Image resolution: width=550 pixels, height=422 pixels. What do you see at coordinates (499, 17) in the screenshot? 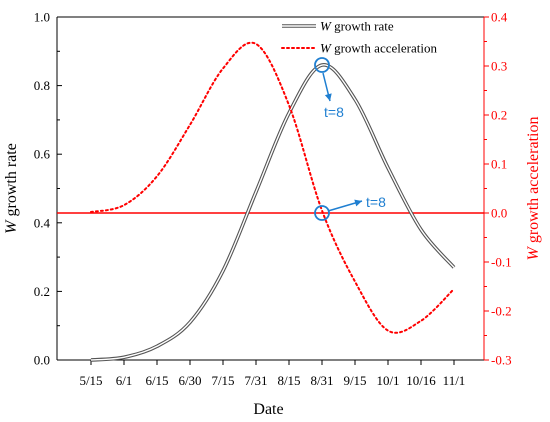
I see `y-right-tick-label: 0.4` at bounding box center [499, 17].